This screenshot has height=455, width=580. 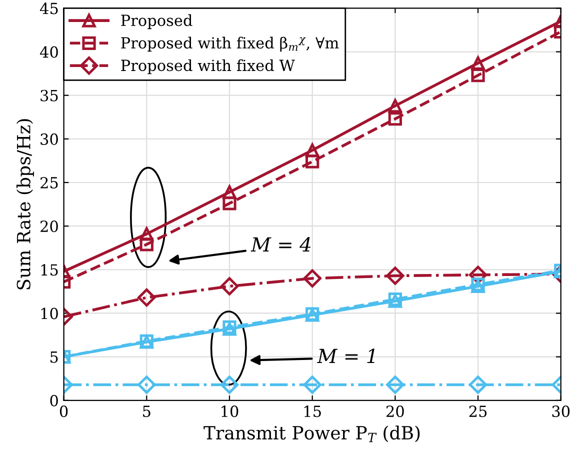 I want to click on y-tick-label: 40, so click(x=49, y=52).